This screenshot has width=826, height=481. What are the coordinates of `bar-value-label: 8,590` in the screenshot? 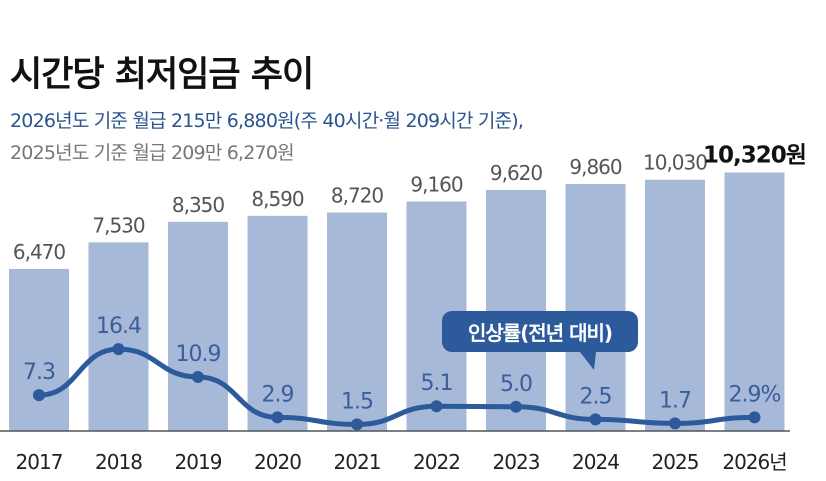 It's located at (277, 199).